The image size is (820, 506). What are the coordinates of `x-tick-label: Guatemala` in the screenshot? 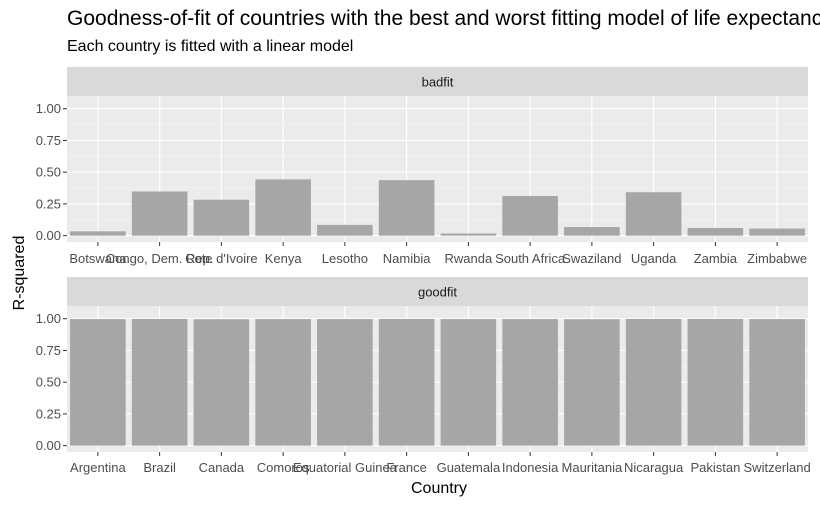 It's located at (469, 467).